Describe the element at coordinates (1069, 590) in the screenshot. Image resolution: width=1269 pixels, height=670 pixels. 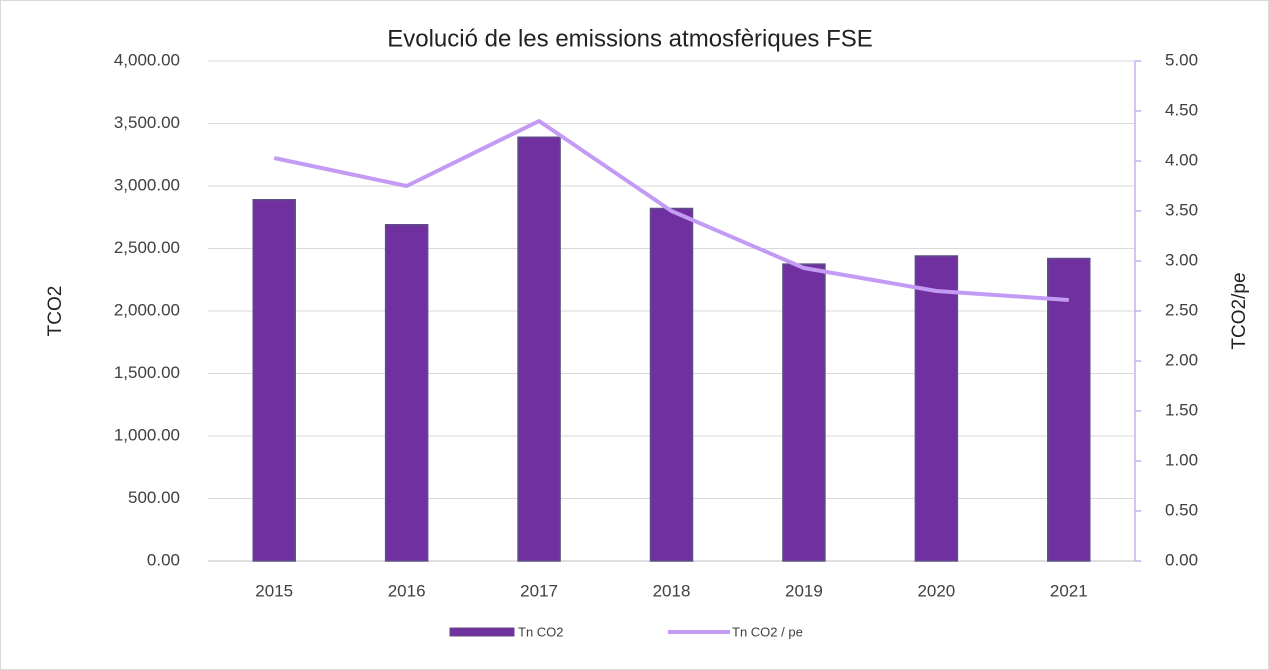
I see `x-tick-label: 2021` at that location.